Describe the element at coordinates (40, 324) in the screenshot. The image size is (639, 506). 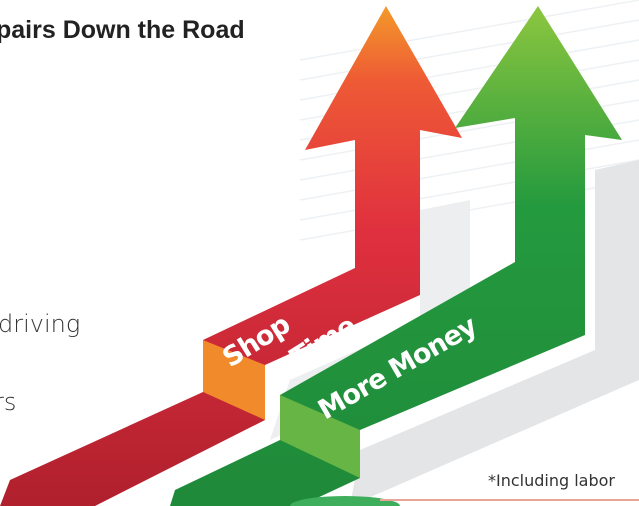
I see `body-line: driving` at that location.